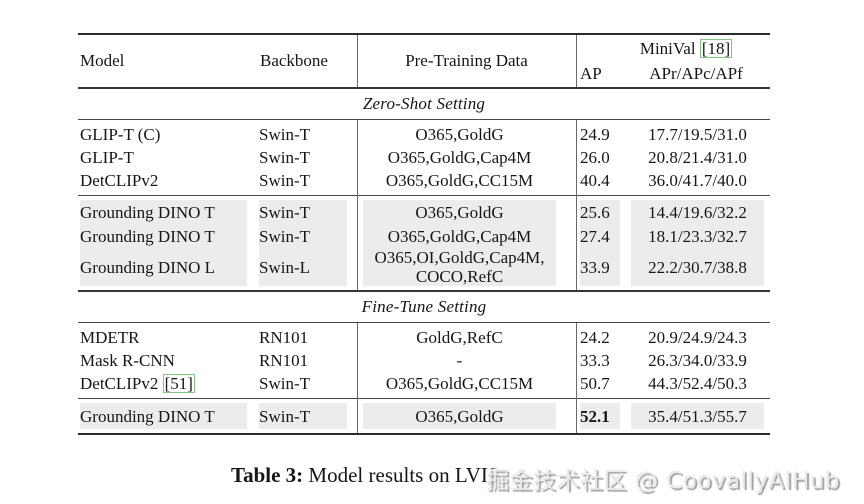  What do you see at coordinates (466, 60) in the screenshot?
I see `header-pretrain: Pre-Training Data` at bounding box center [466, 60].